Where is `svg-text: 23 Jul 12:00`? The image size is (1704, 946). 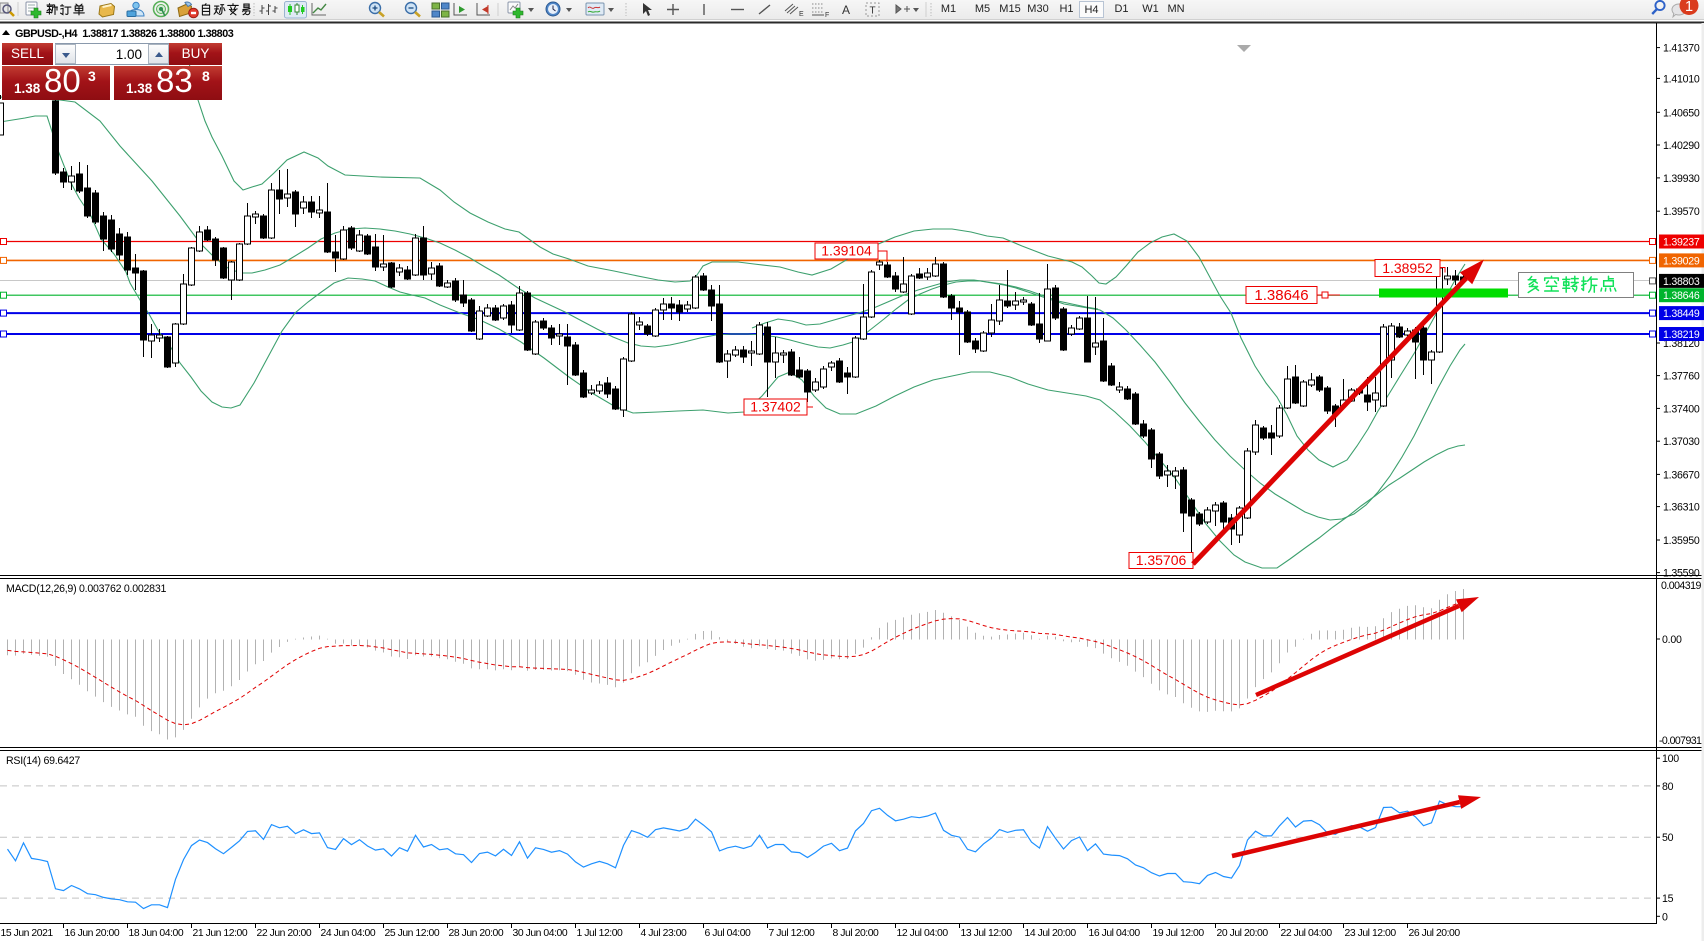 svg-text: 23 Jul 12:00 is located at coordinates (1371, 933).